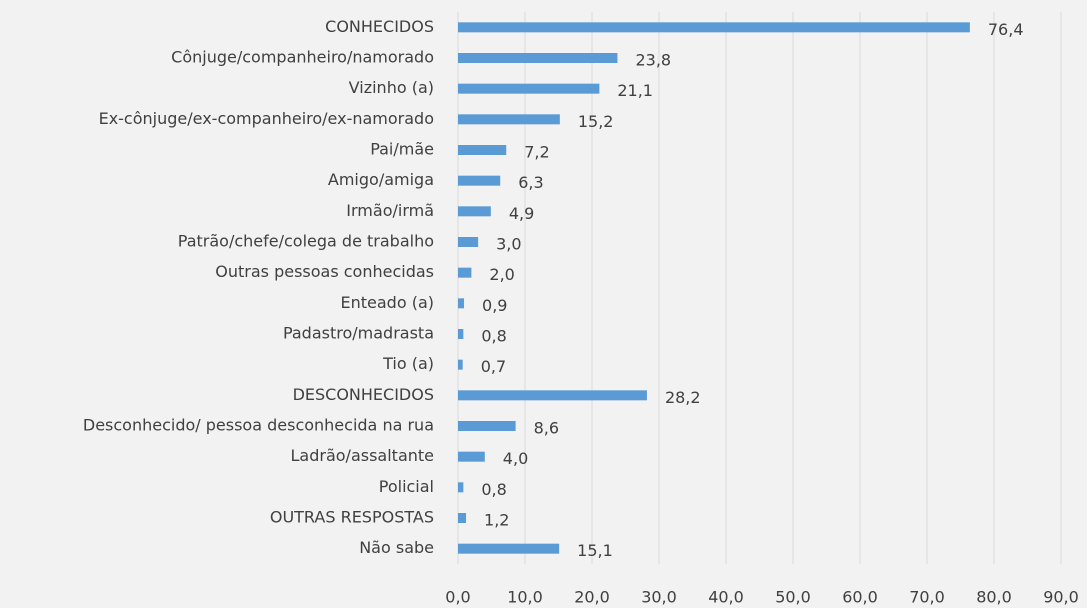 The image size is (1087, 608). Describe the element at coordinates (1061, 597) in the screenshot. I see `x-tick-label: 90,0` at that location.